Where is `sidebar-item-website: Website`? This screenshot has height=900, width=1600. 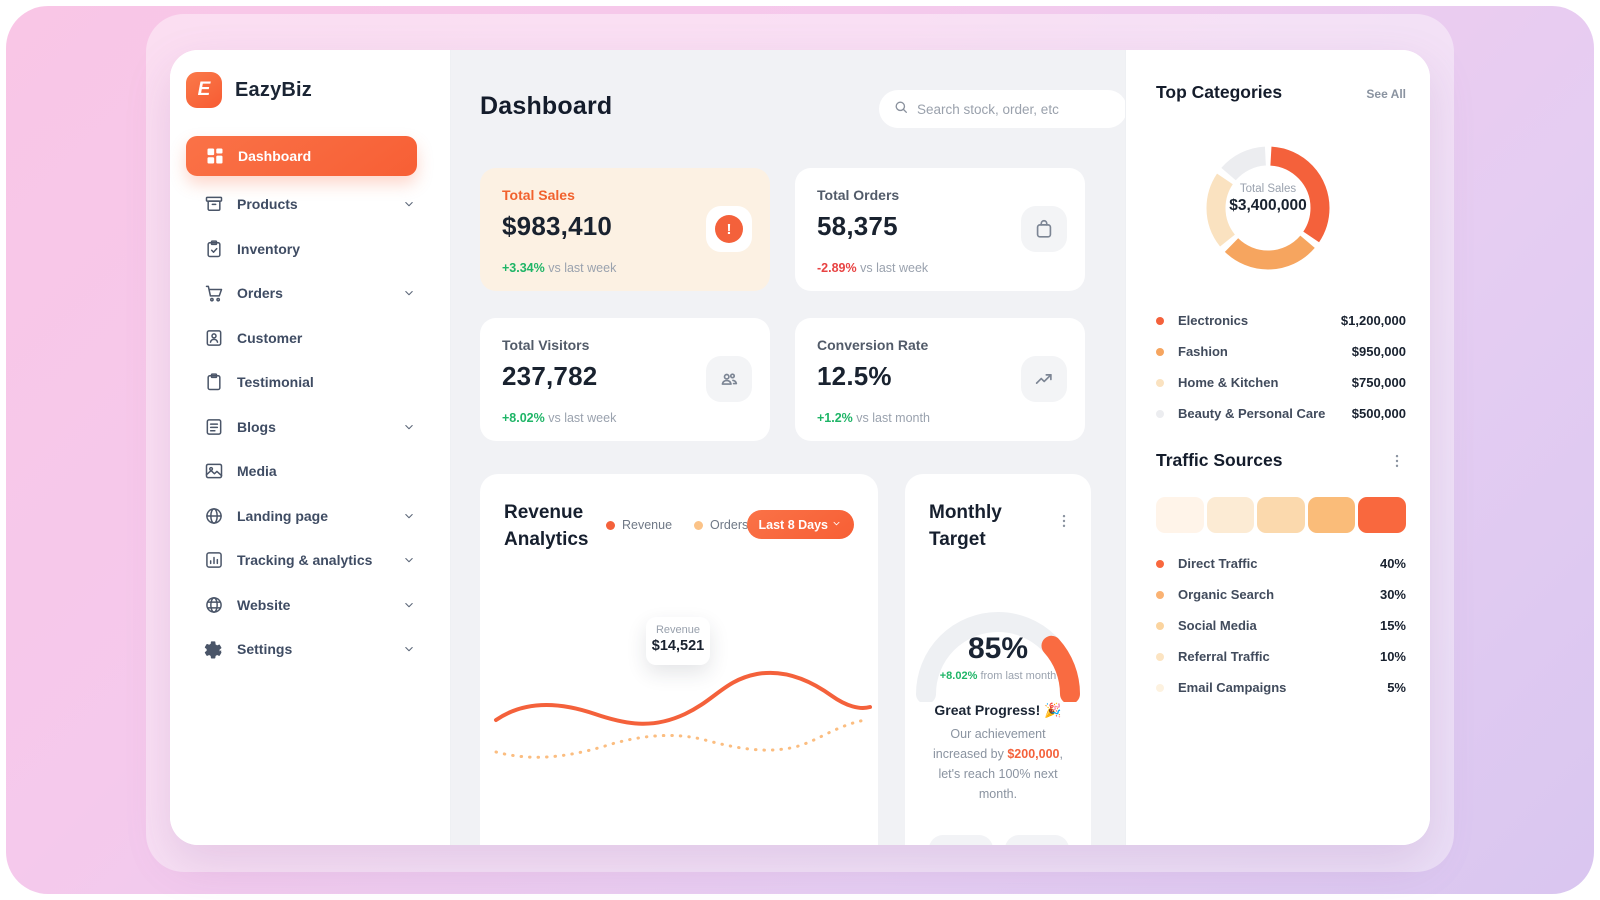 sidebar-item-website: Website is located at coordinates (310, 605).